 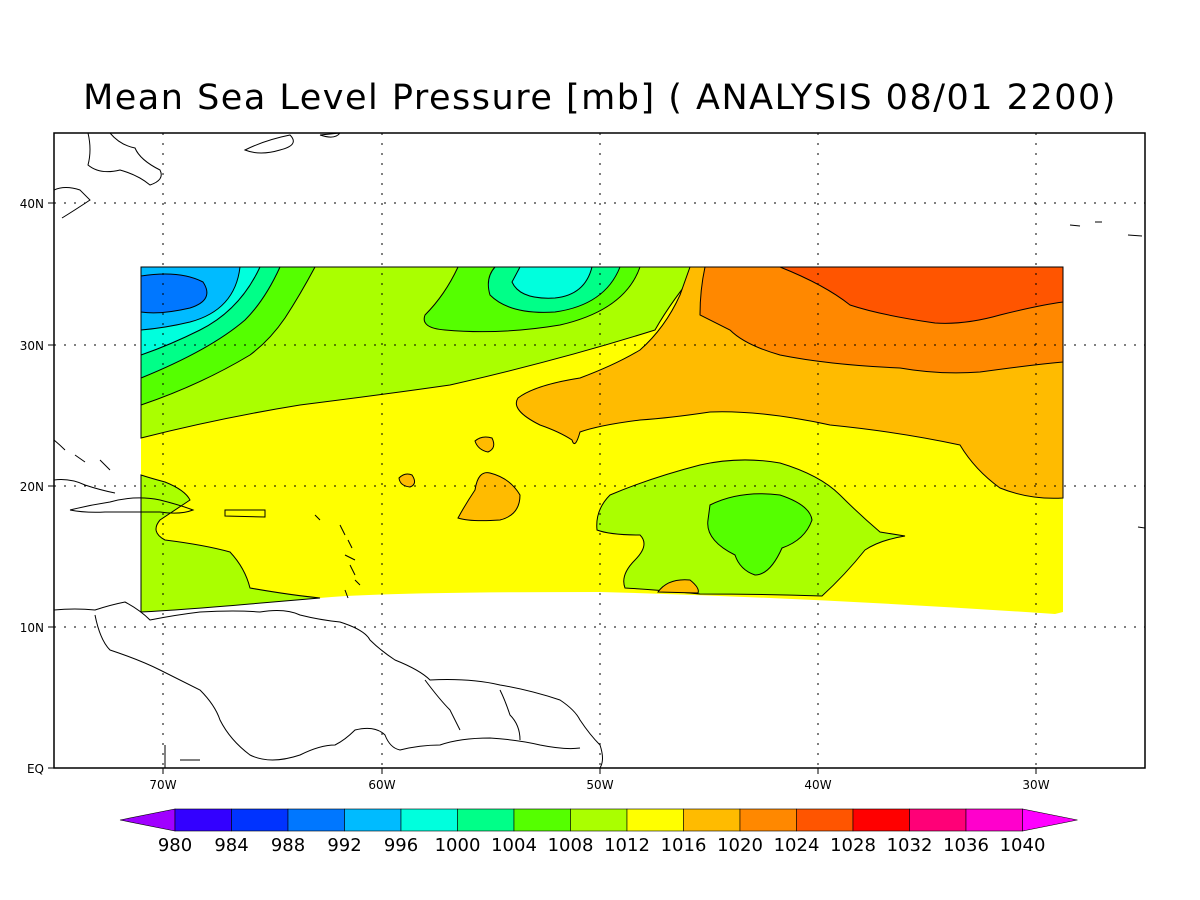 I want to click on latitude-labels: EQ 10N 20N 30N 40N, so click(x=32, y=486).